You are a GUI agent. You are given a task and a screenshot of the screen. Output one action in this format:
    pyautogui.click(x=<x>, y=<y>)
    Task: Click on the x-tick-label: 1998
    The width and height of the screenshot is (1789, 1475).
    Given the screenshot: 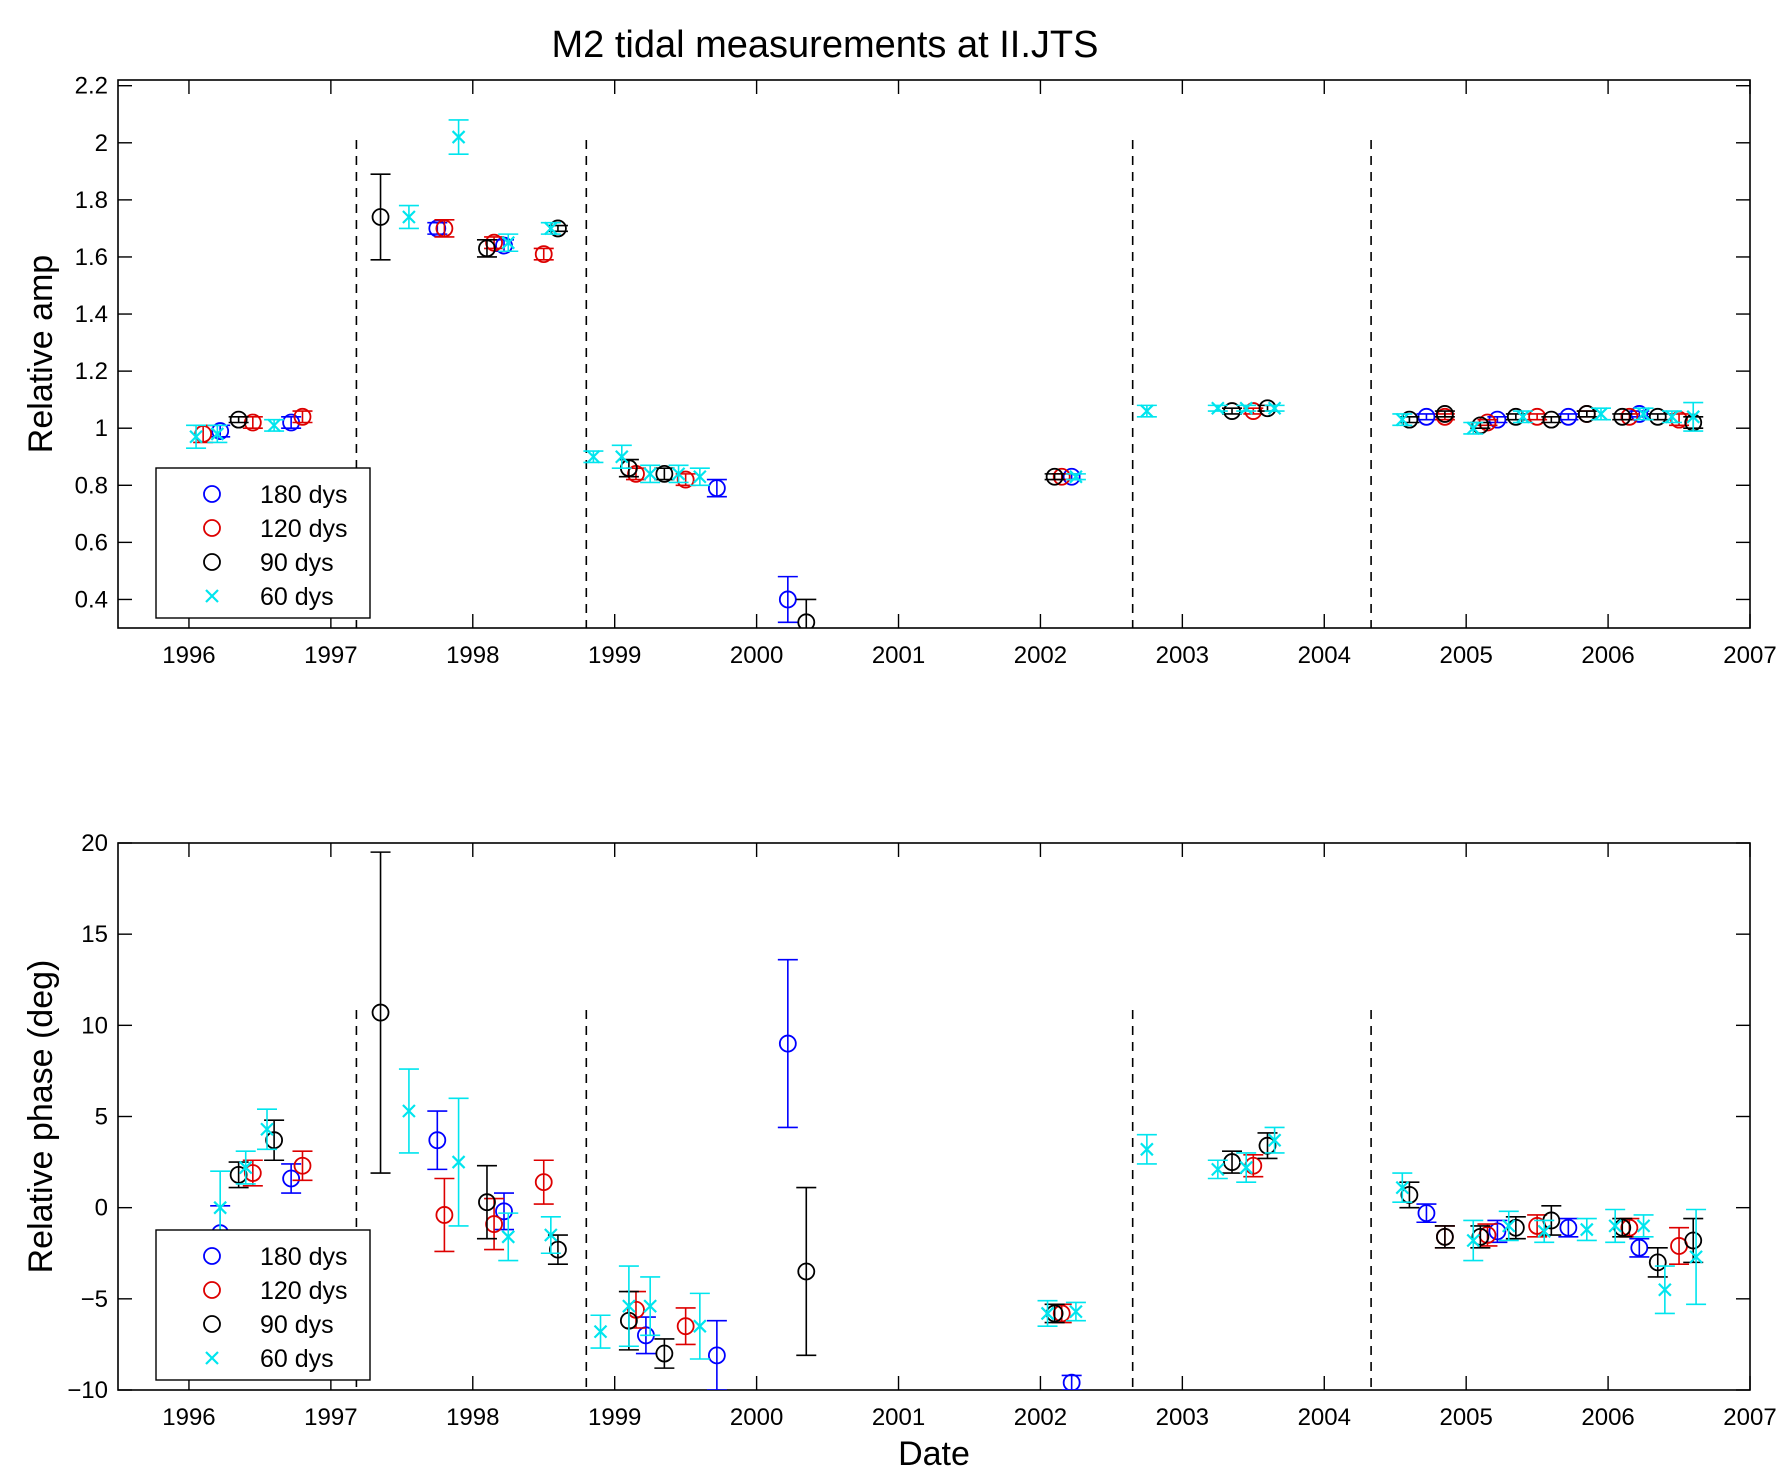 What is the action you would take?
    pyautogui.click(x=472, y=1417)
    